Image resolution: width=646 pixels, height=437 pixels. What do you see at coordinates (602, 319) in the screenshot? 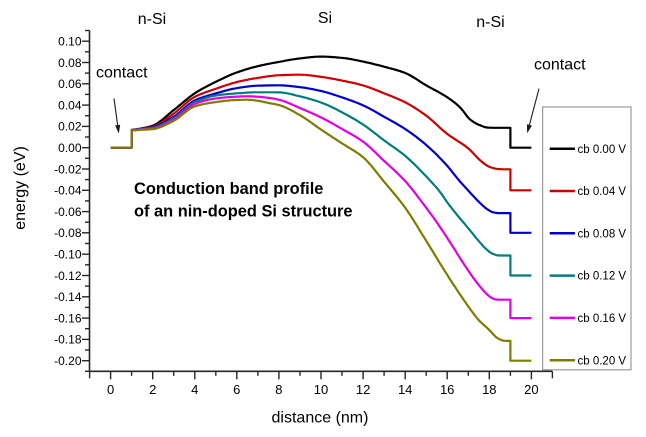
I see `svg-text: cb 0.16 V` at bounding box center [602, 319].